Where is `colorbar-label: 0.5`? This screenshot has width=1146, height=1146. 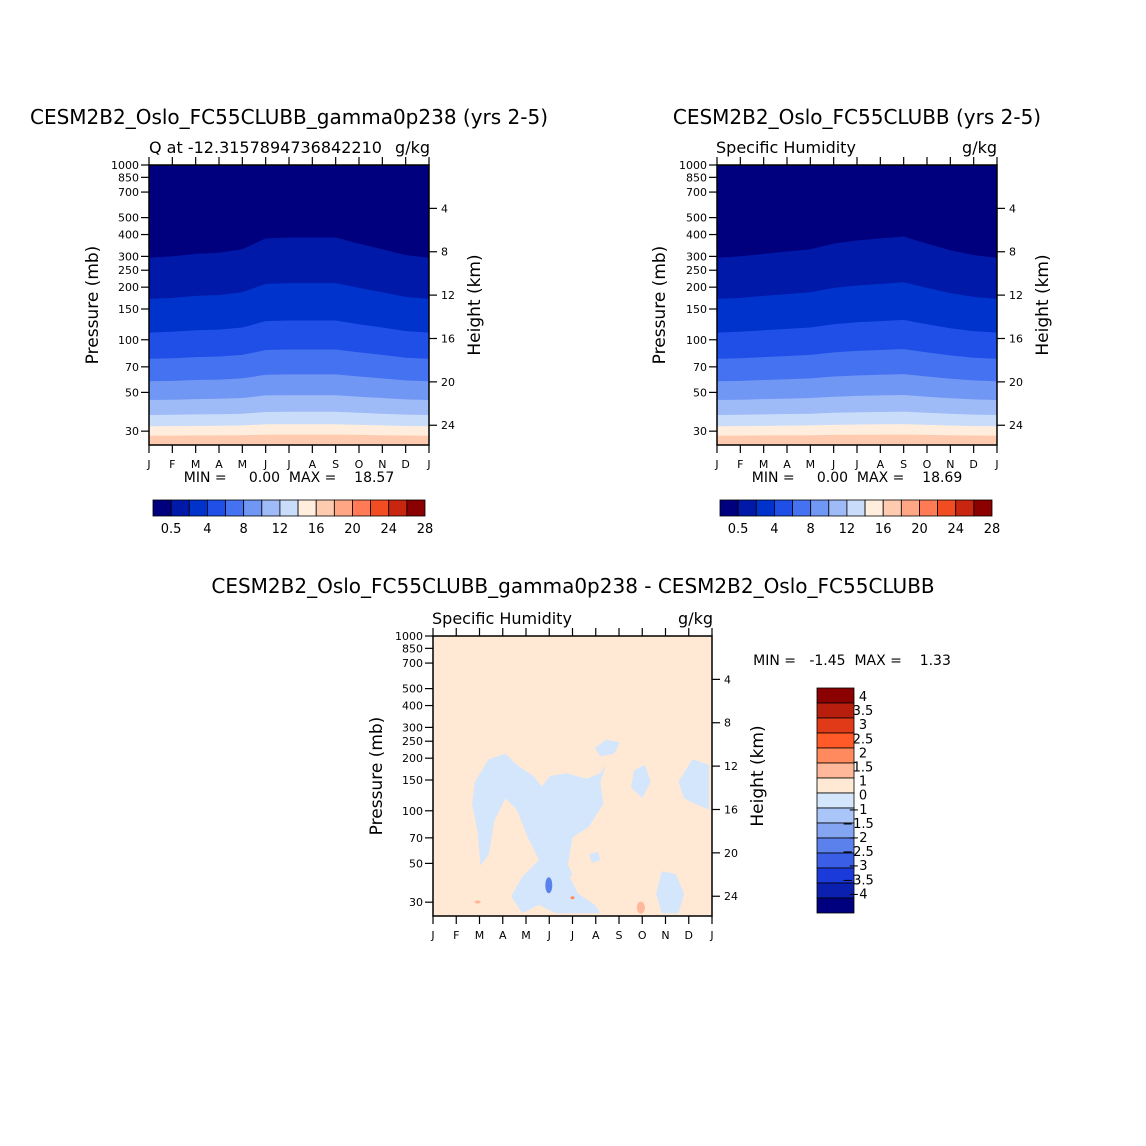 colorbar-label: 0.5 is located at coordinates (171, 529).